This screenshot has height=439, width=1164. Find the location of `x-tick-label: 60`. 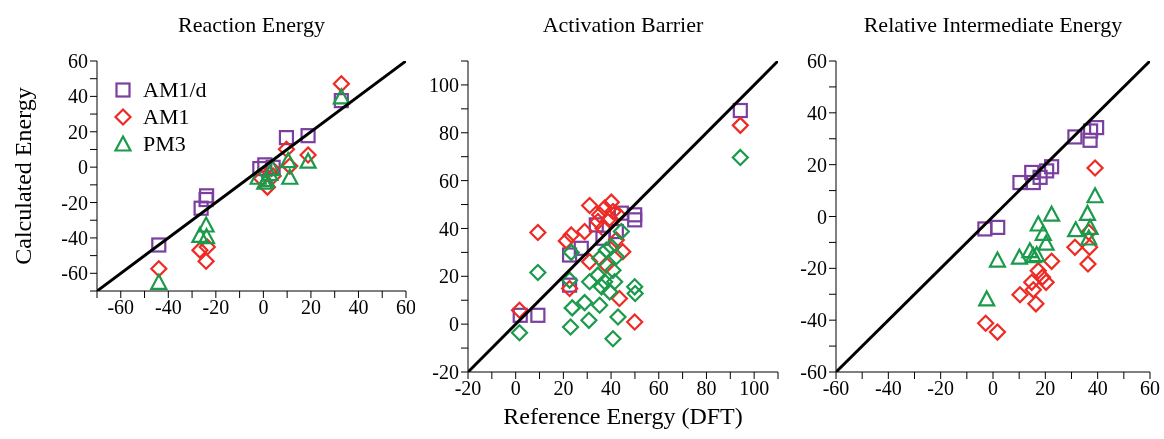

x-tick-label: 60 is located at coordinates (658, 388).